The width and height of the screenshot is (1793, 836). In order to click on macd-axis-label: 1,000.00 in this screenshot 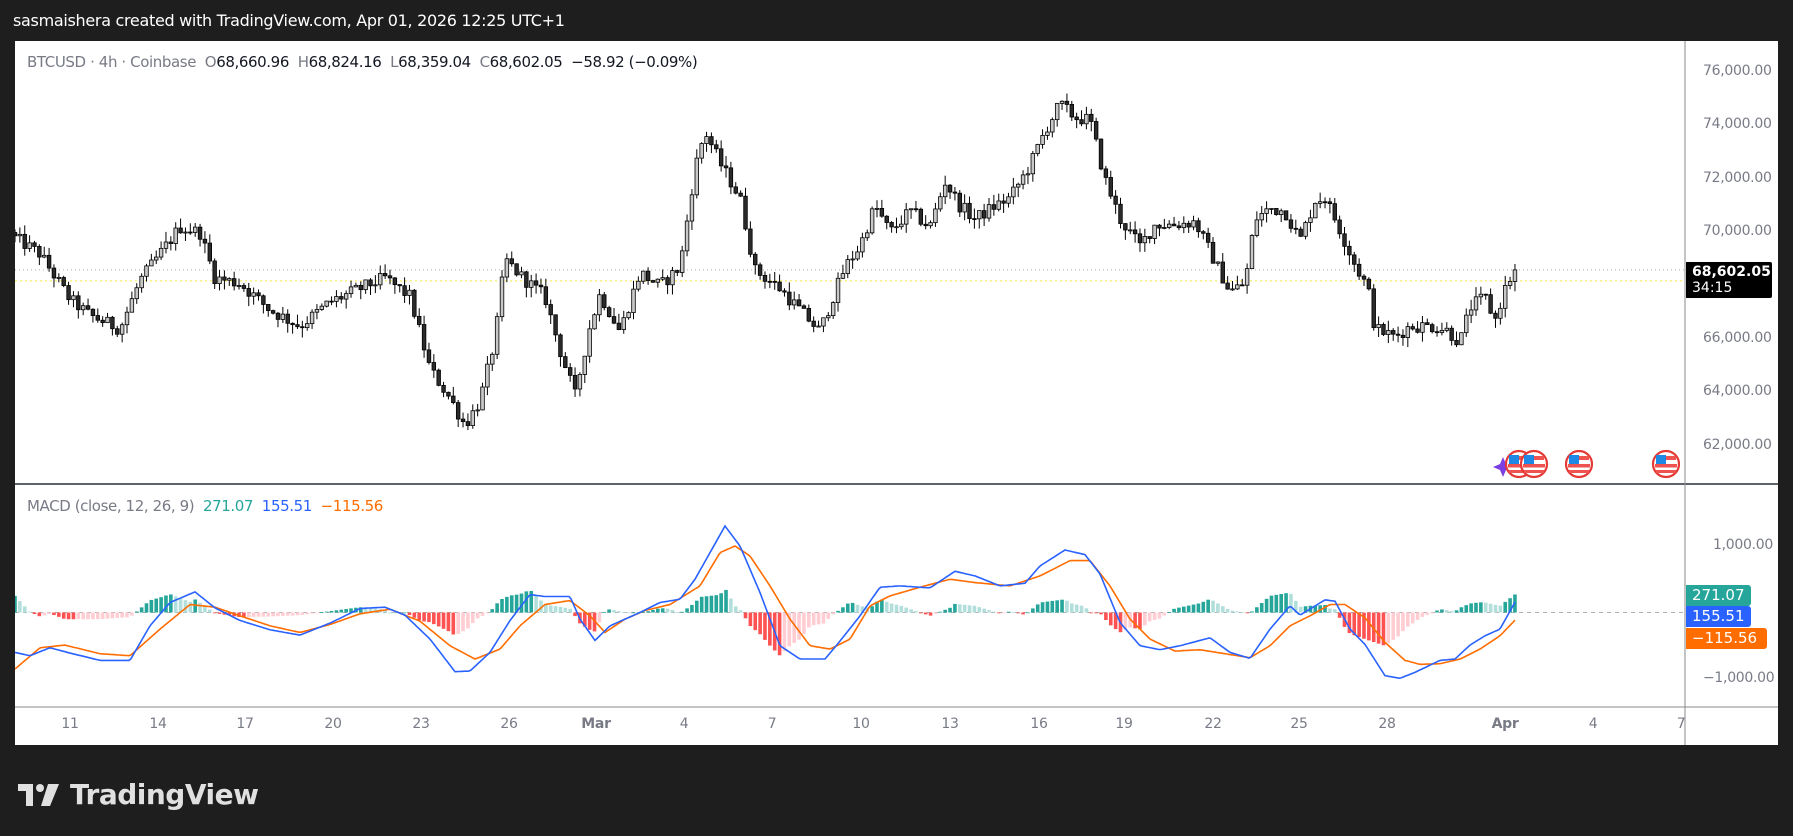, I will do `click(1743, 545)`.